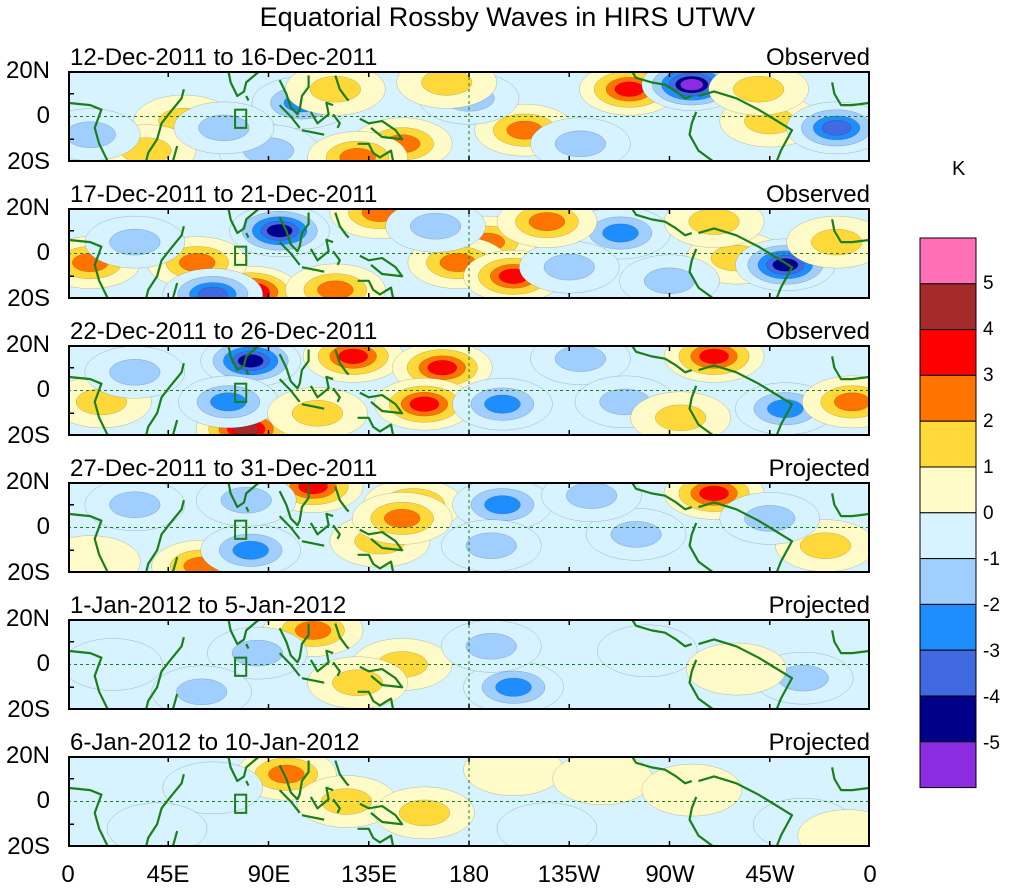 The width and height of the screenshot is (1015, 890). I want to click on x-tick-label: 180, so click(469, 874).